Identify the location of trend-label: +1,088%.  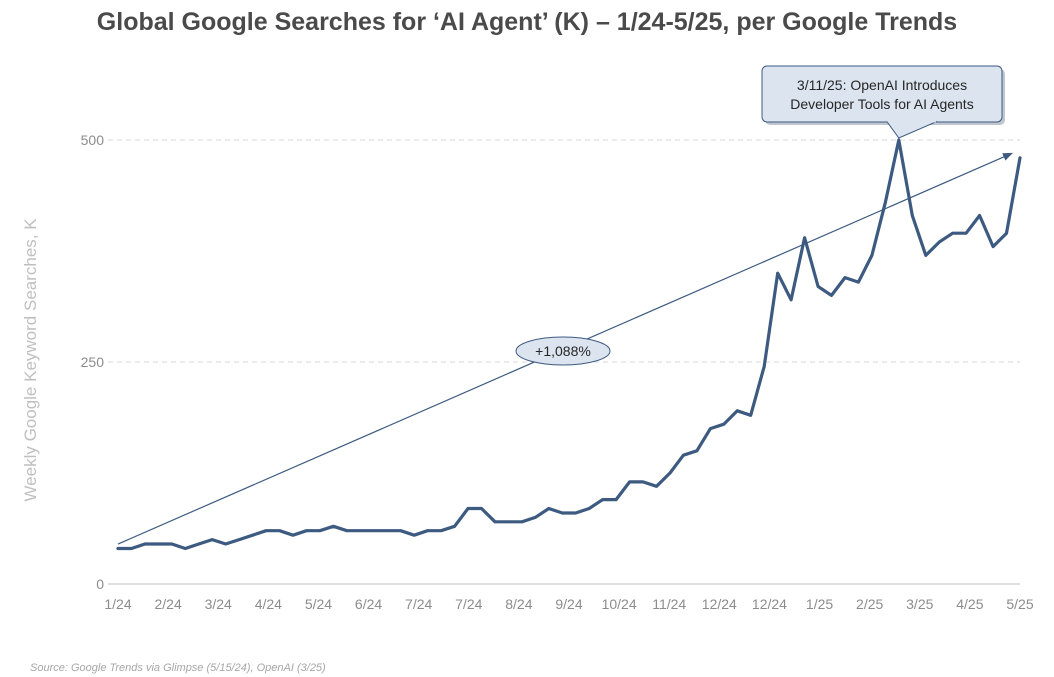
(563, 351).